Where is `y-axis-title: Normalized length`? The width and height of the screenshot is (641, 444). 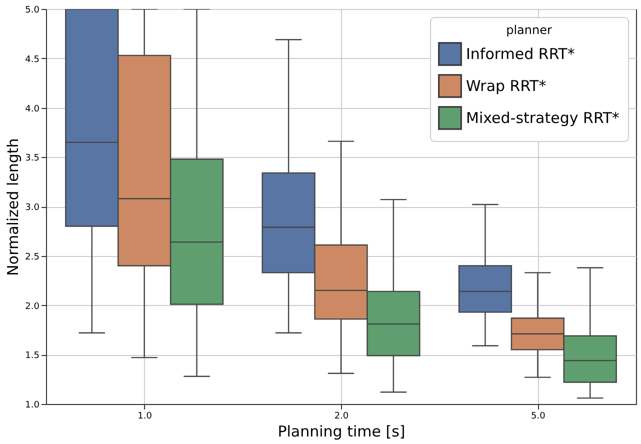
y-axis-title: Normalized length is located at coordinates (13, 207).